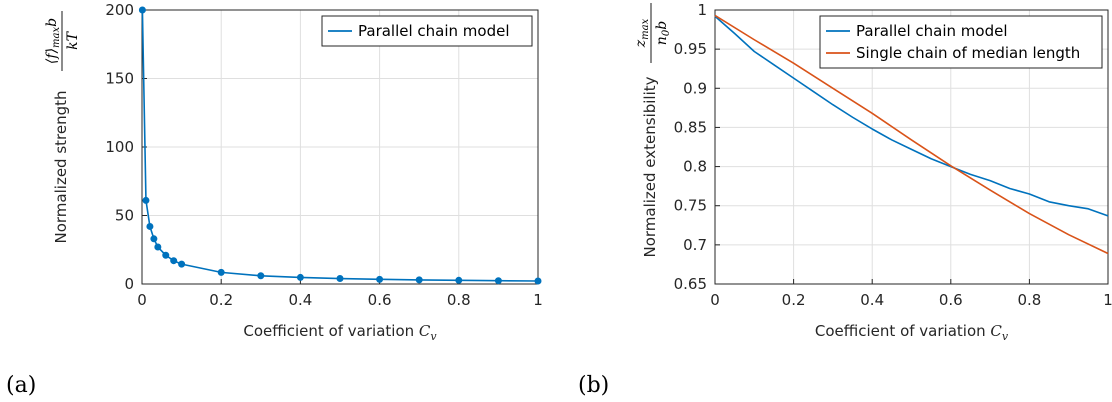 This screenshot has width=1112, height=402. What do you see at coordinates (73, 39) in the screenshot?
I see `a-yaxis-math-denominator: kT` at bounding box center [73, 39].